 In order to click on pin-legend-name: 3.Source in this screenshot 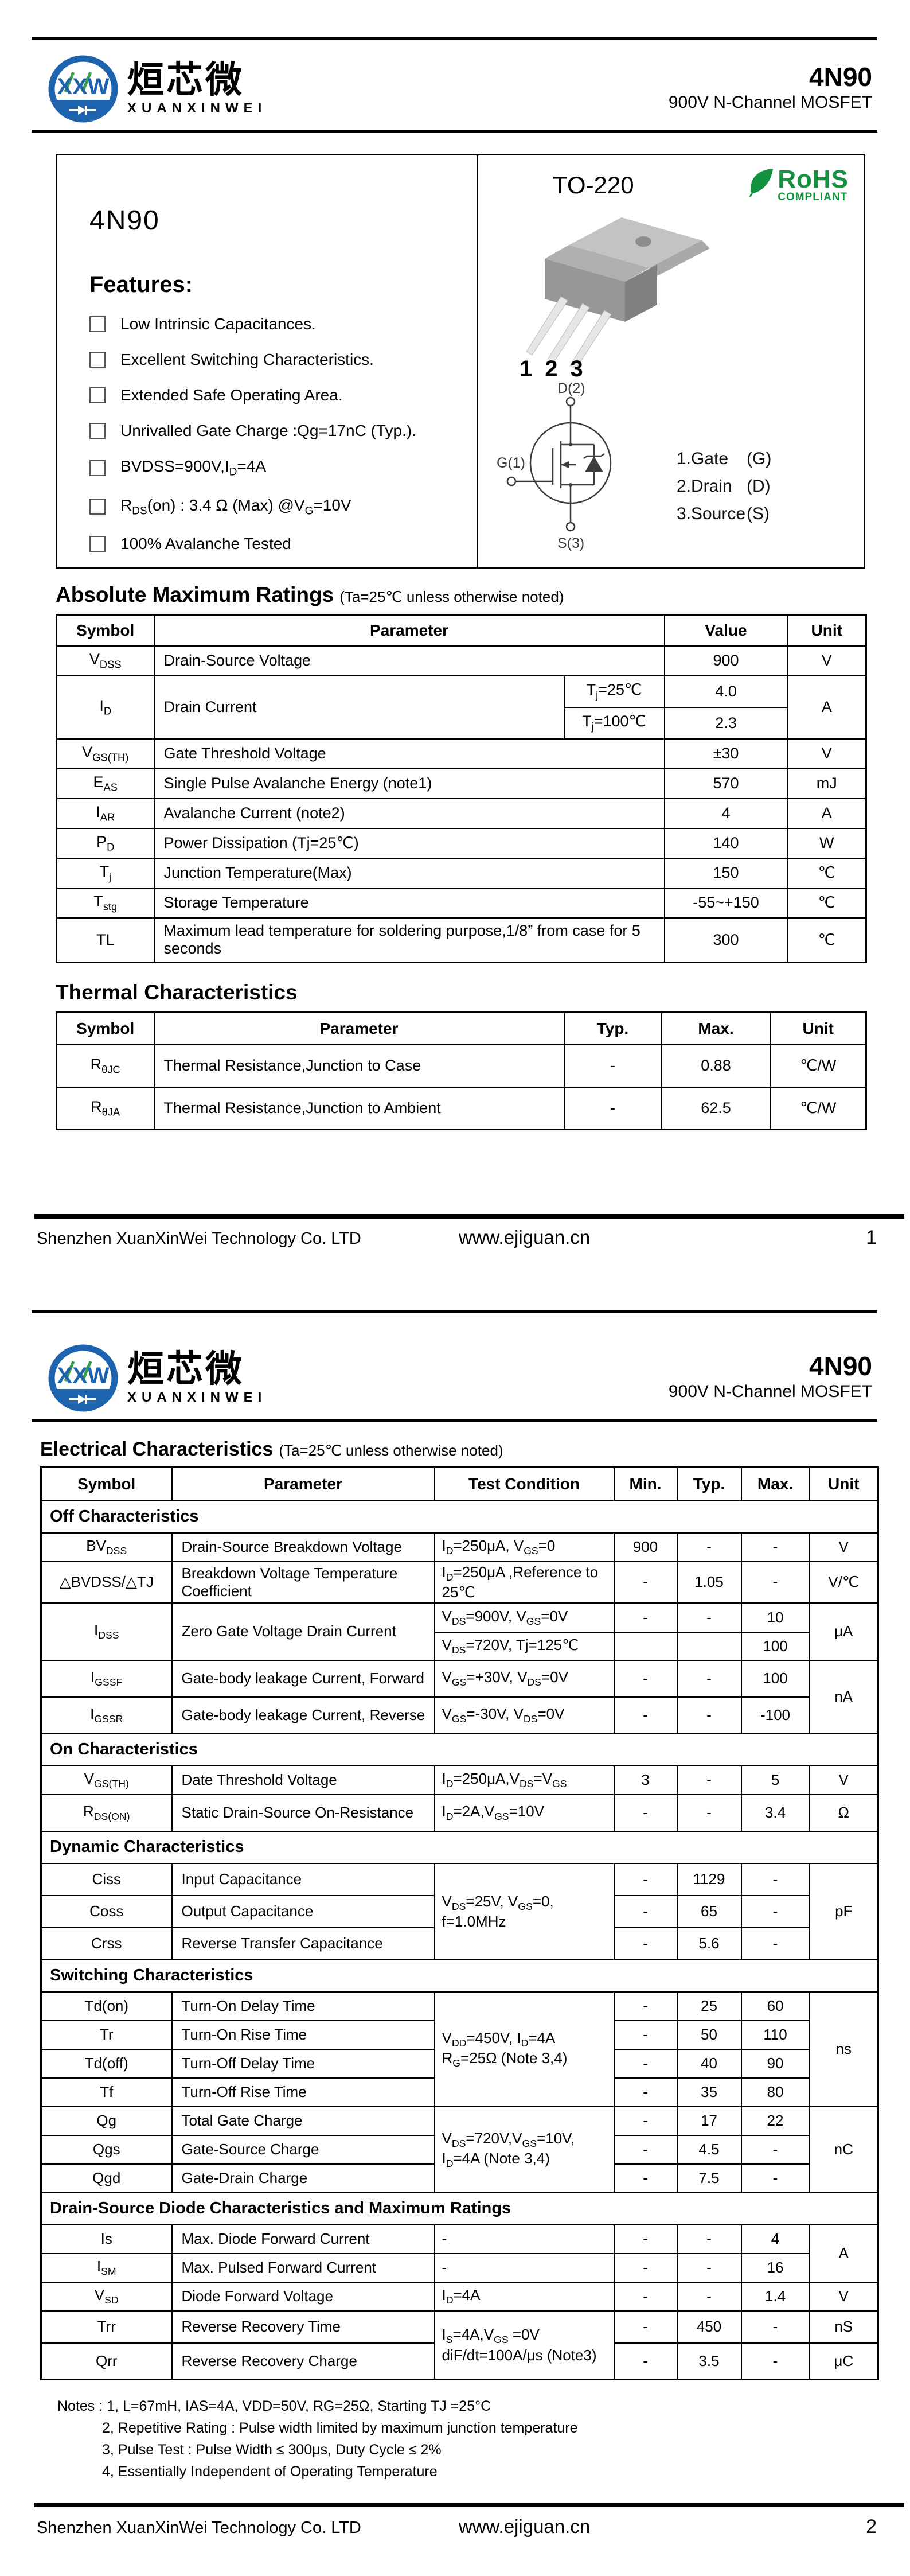, I will do `click(711, 513)`.